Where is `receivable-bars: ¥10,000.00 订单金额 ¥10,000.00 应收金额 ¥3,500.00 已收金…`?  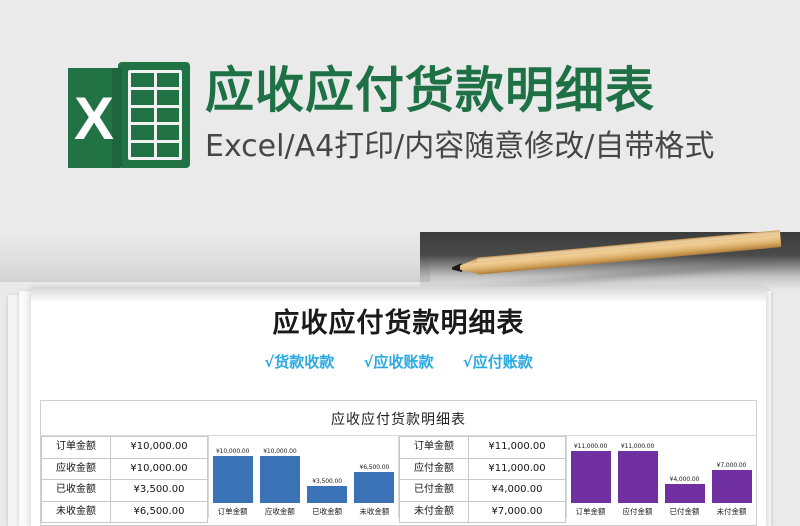
receivable-bars: ¥10,000.00 订单金额 ¥10,000.00 应收金额 ¥3,500.00 已收金… is located at coordinates (303, 477).